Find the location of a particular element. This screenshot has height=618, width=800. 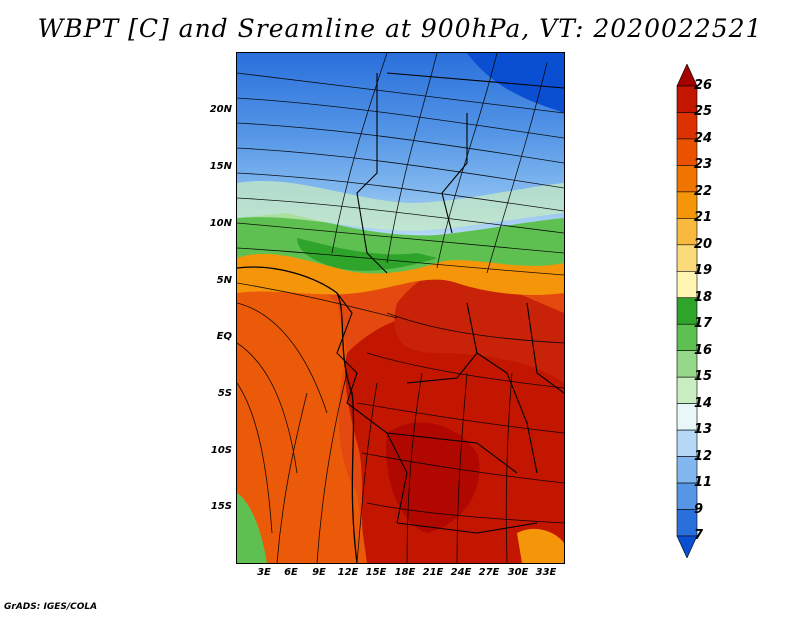

lat-label: 10S is located at coordinates (221, 450).